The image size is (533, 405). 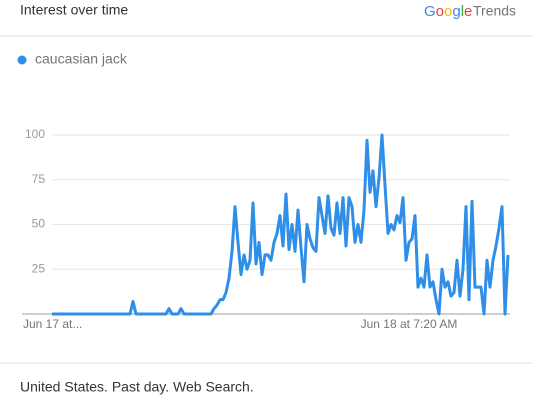 I want to click on y-tick-label: 100, so click(x=35, y=134).